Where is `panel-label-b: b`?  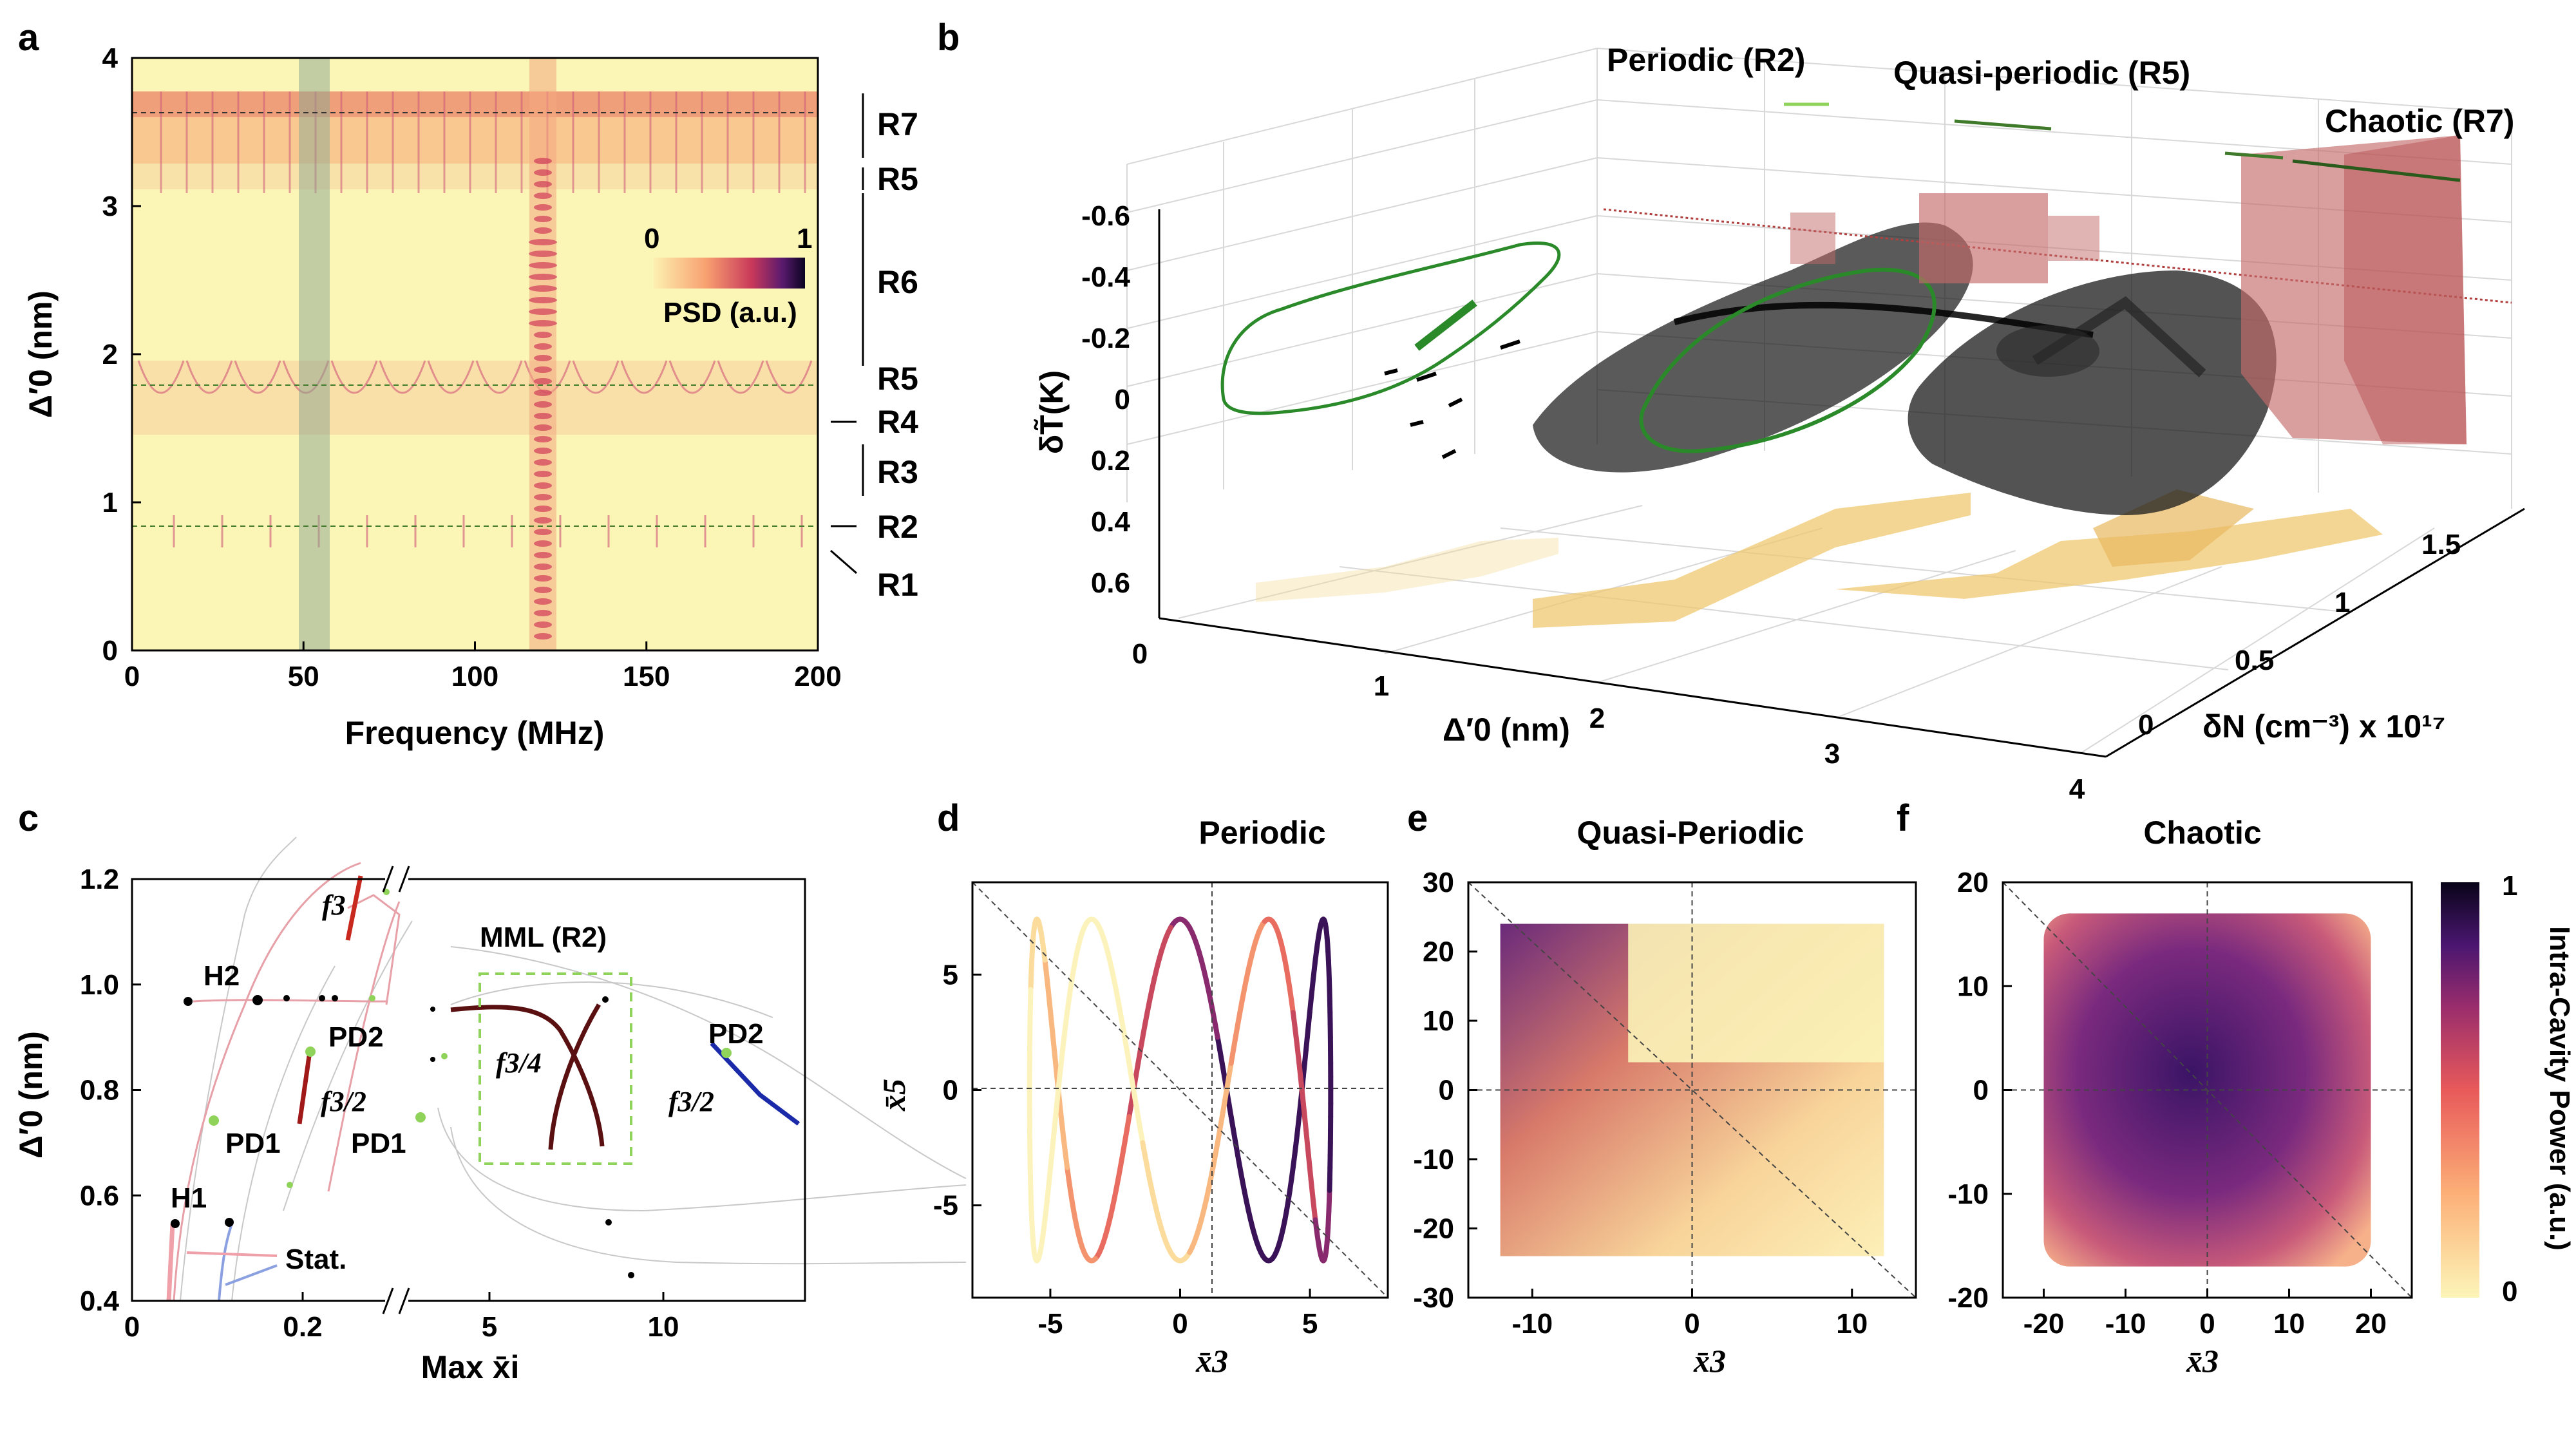
panel-label-b: b is located at coordinates (948, 38).